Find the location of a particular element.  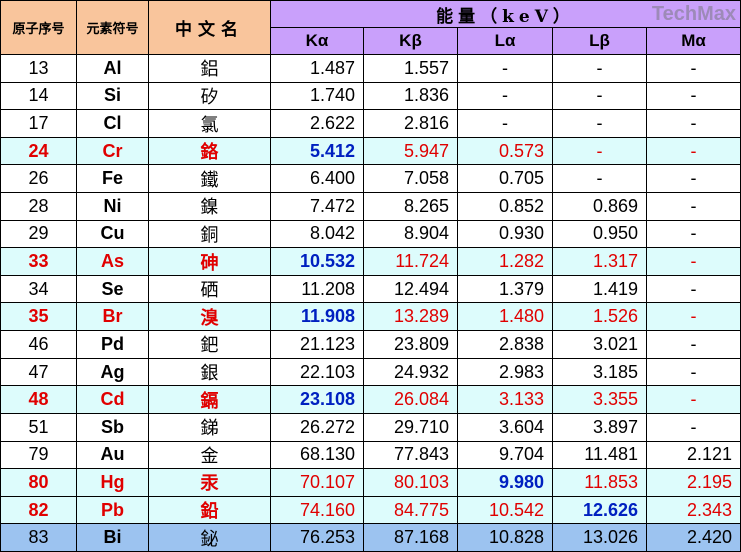

row-label: As is located at coordinates (112, 261).